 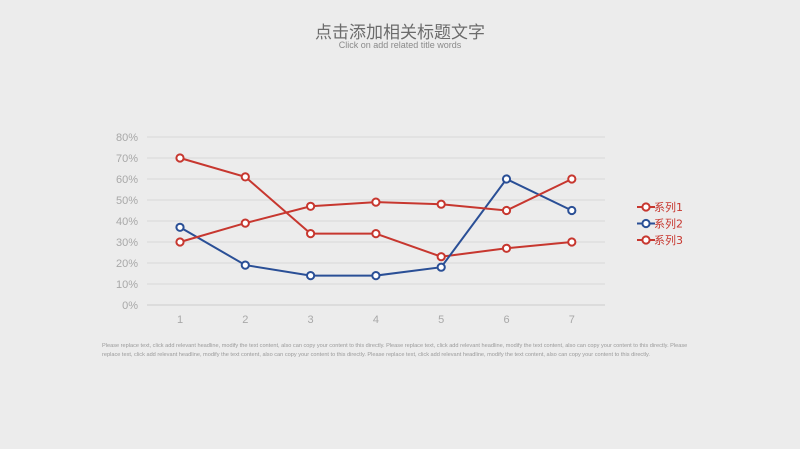 I want to click on page-title: 点击添加相关标题文字, so click(x=400, y=33).